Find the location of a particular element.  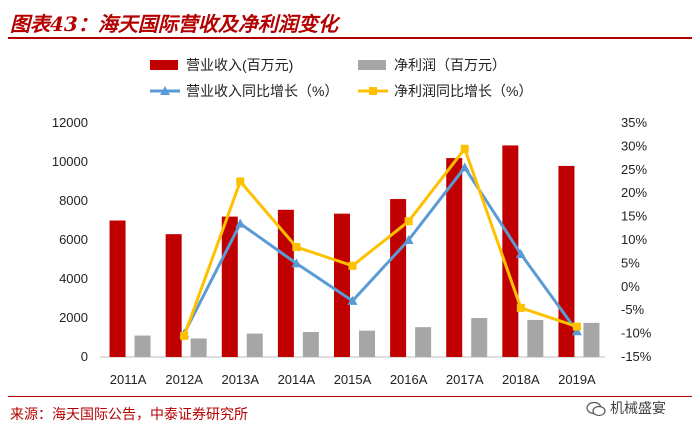

y-left-tick-label: 0 is located at coordinates (84, 356).